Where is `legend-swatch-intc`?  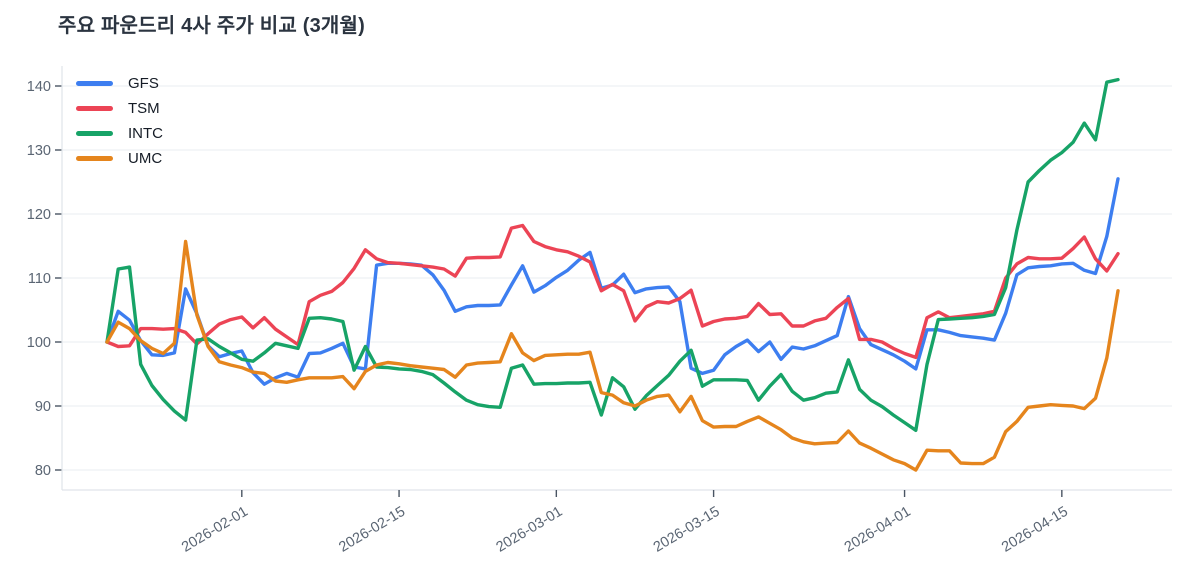 legend-swatch-intc is located at coordinates (94, 133).